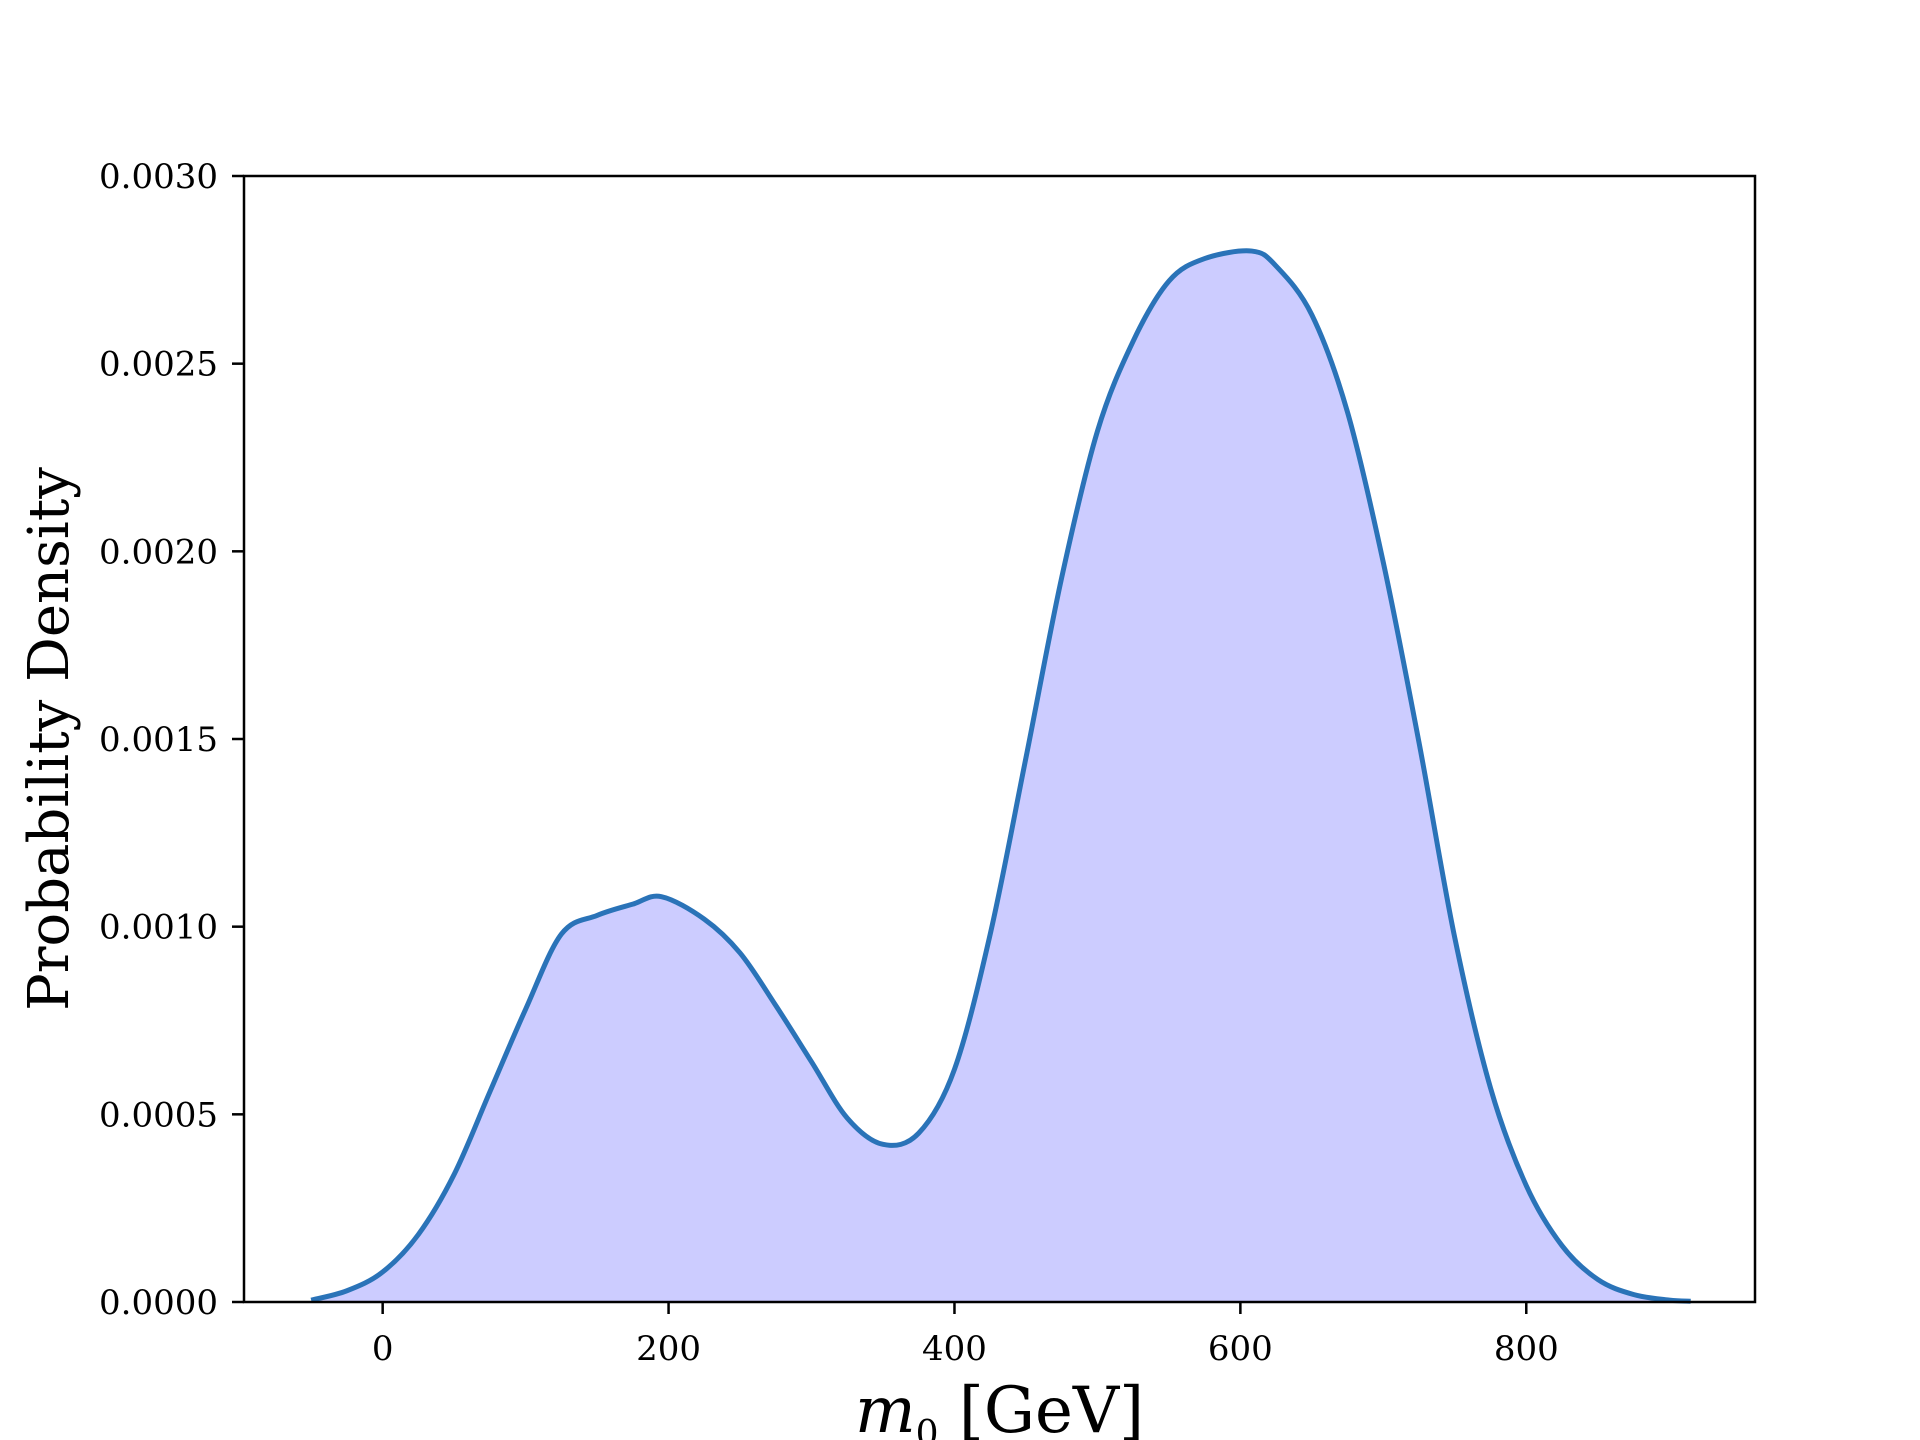  I want to click on x-tick-label: 600, so click(1240, 1349).